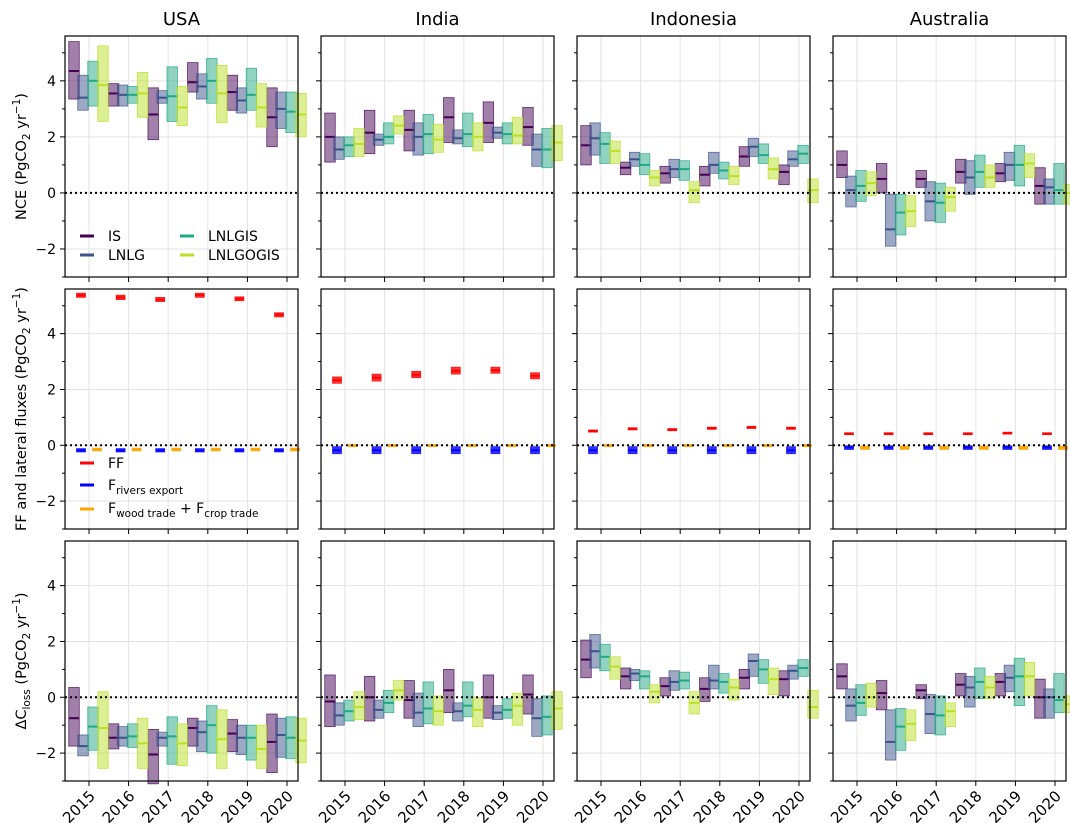 The image size is (1070, 823). Describe the element at coordinates (439, 159) in the screenshot. I see `panel-nce-india` at that location.